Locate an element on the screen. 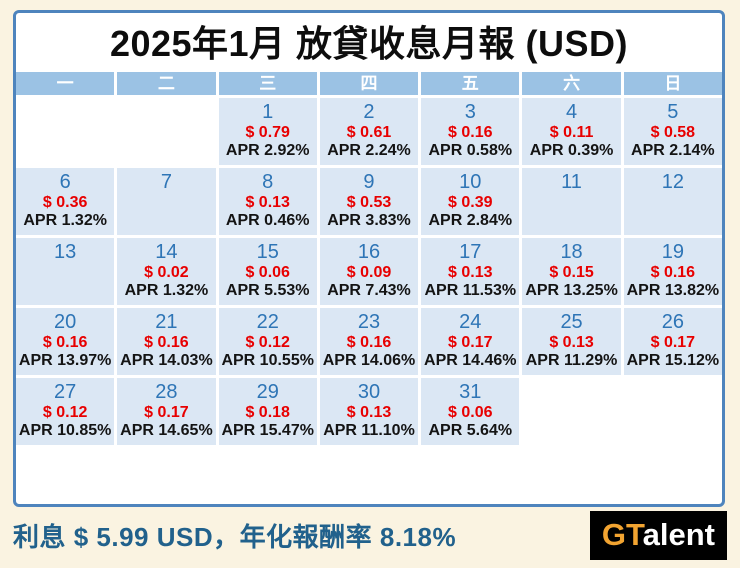 This screenshot has height=568, width=740. apr-value: APR 7.43% is located at coordinates (369, 291).